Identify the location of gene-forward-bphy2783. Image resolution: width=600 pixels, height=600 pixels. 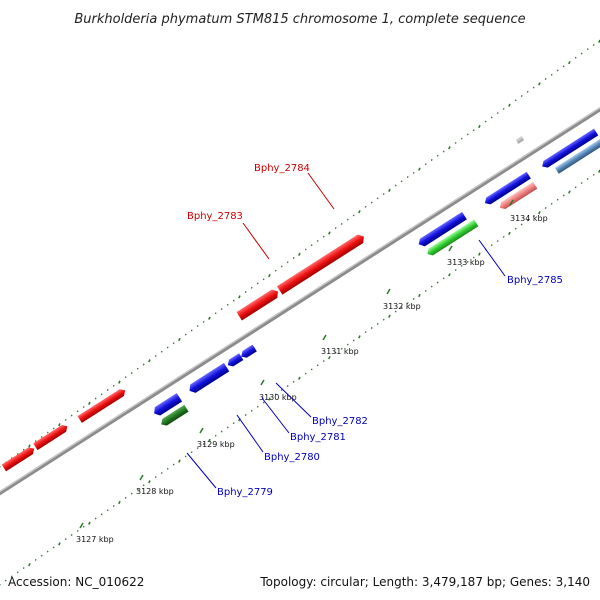
(258, 304).